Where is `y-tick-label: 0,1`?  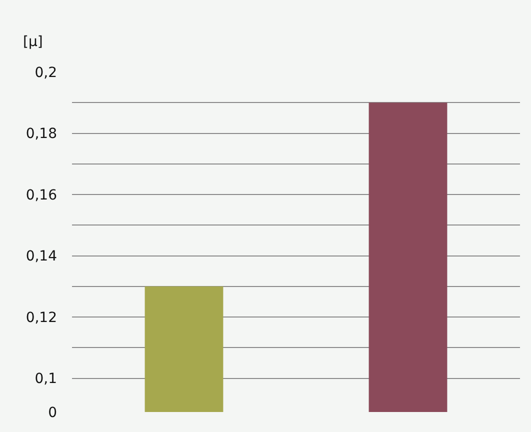 y-tick-label: 0,1 is located at coordinates (45, 379).